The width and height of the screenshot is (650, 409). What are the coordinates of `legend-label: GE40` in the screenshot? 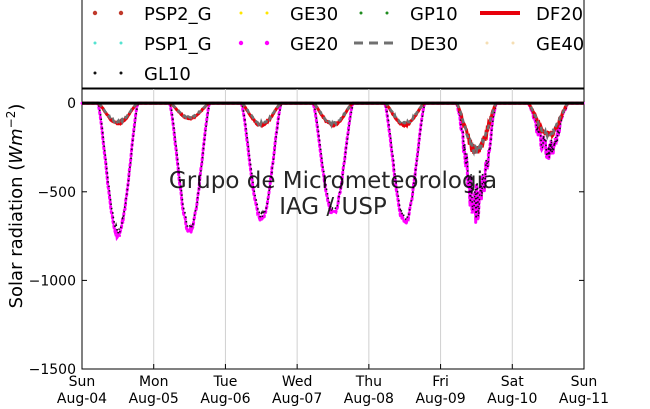 It's located at (560, 44).